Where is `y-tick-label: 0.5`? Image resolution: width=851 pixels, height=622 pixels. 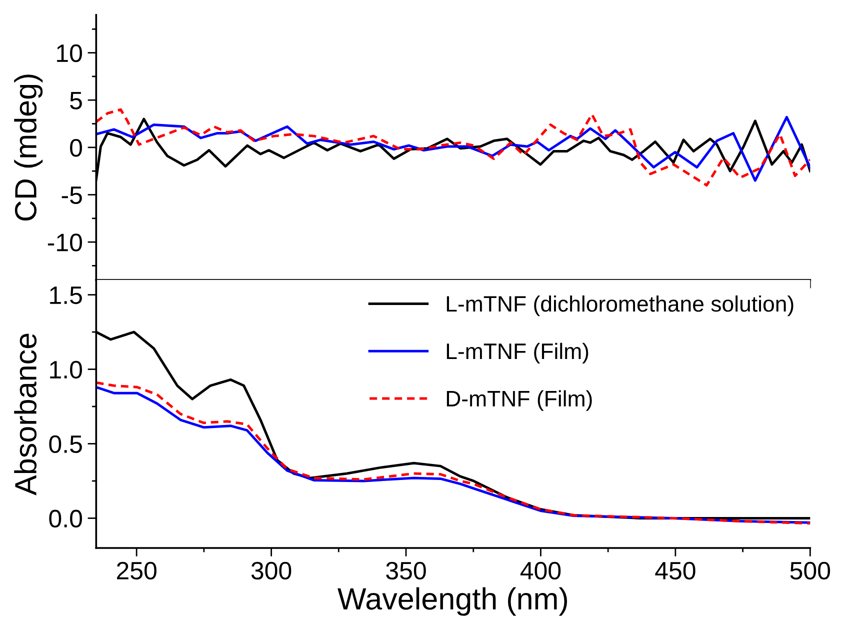
y-tick-label: 0.5 is located at coordinates (65, 444).